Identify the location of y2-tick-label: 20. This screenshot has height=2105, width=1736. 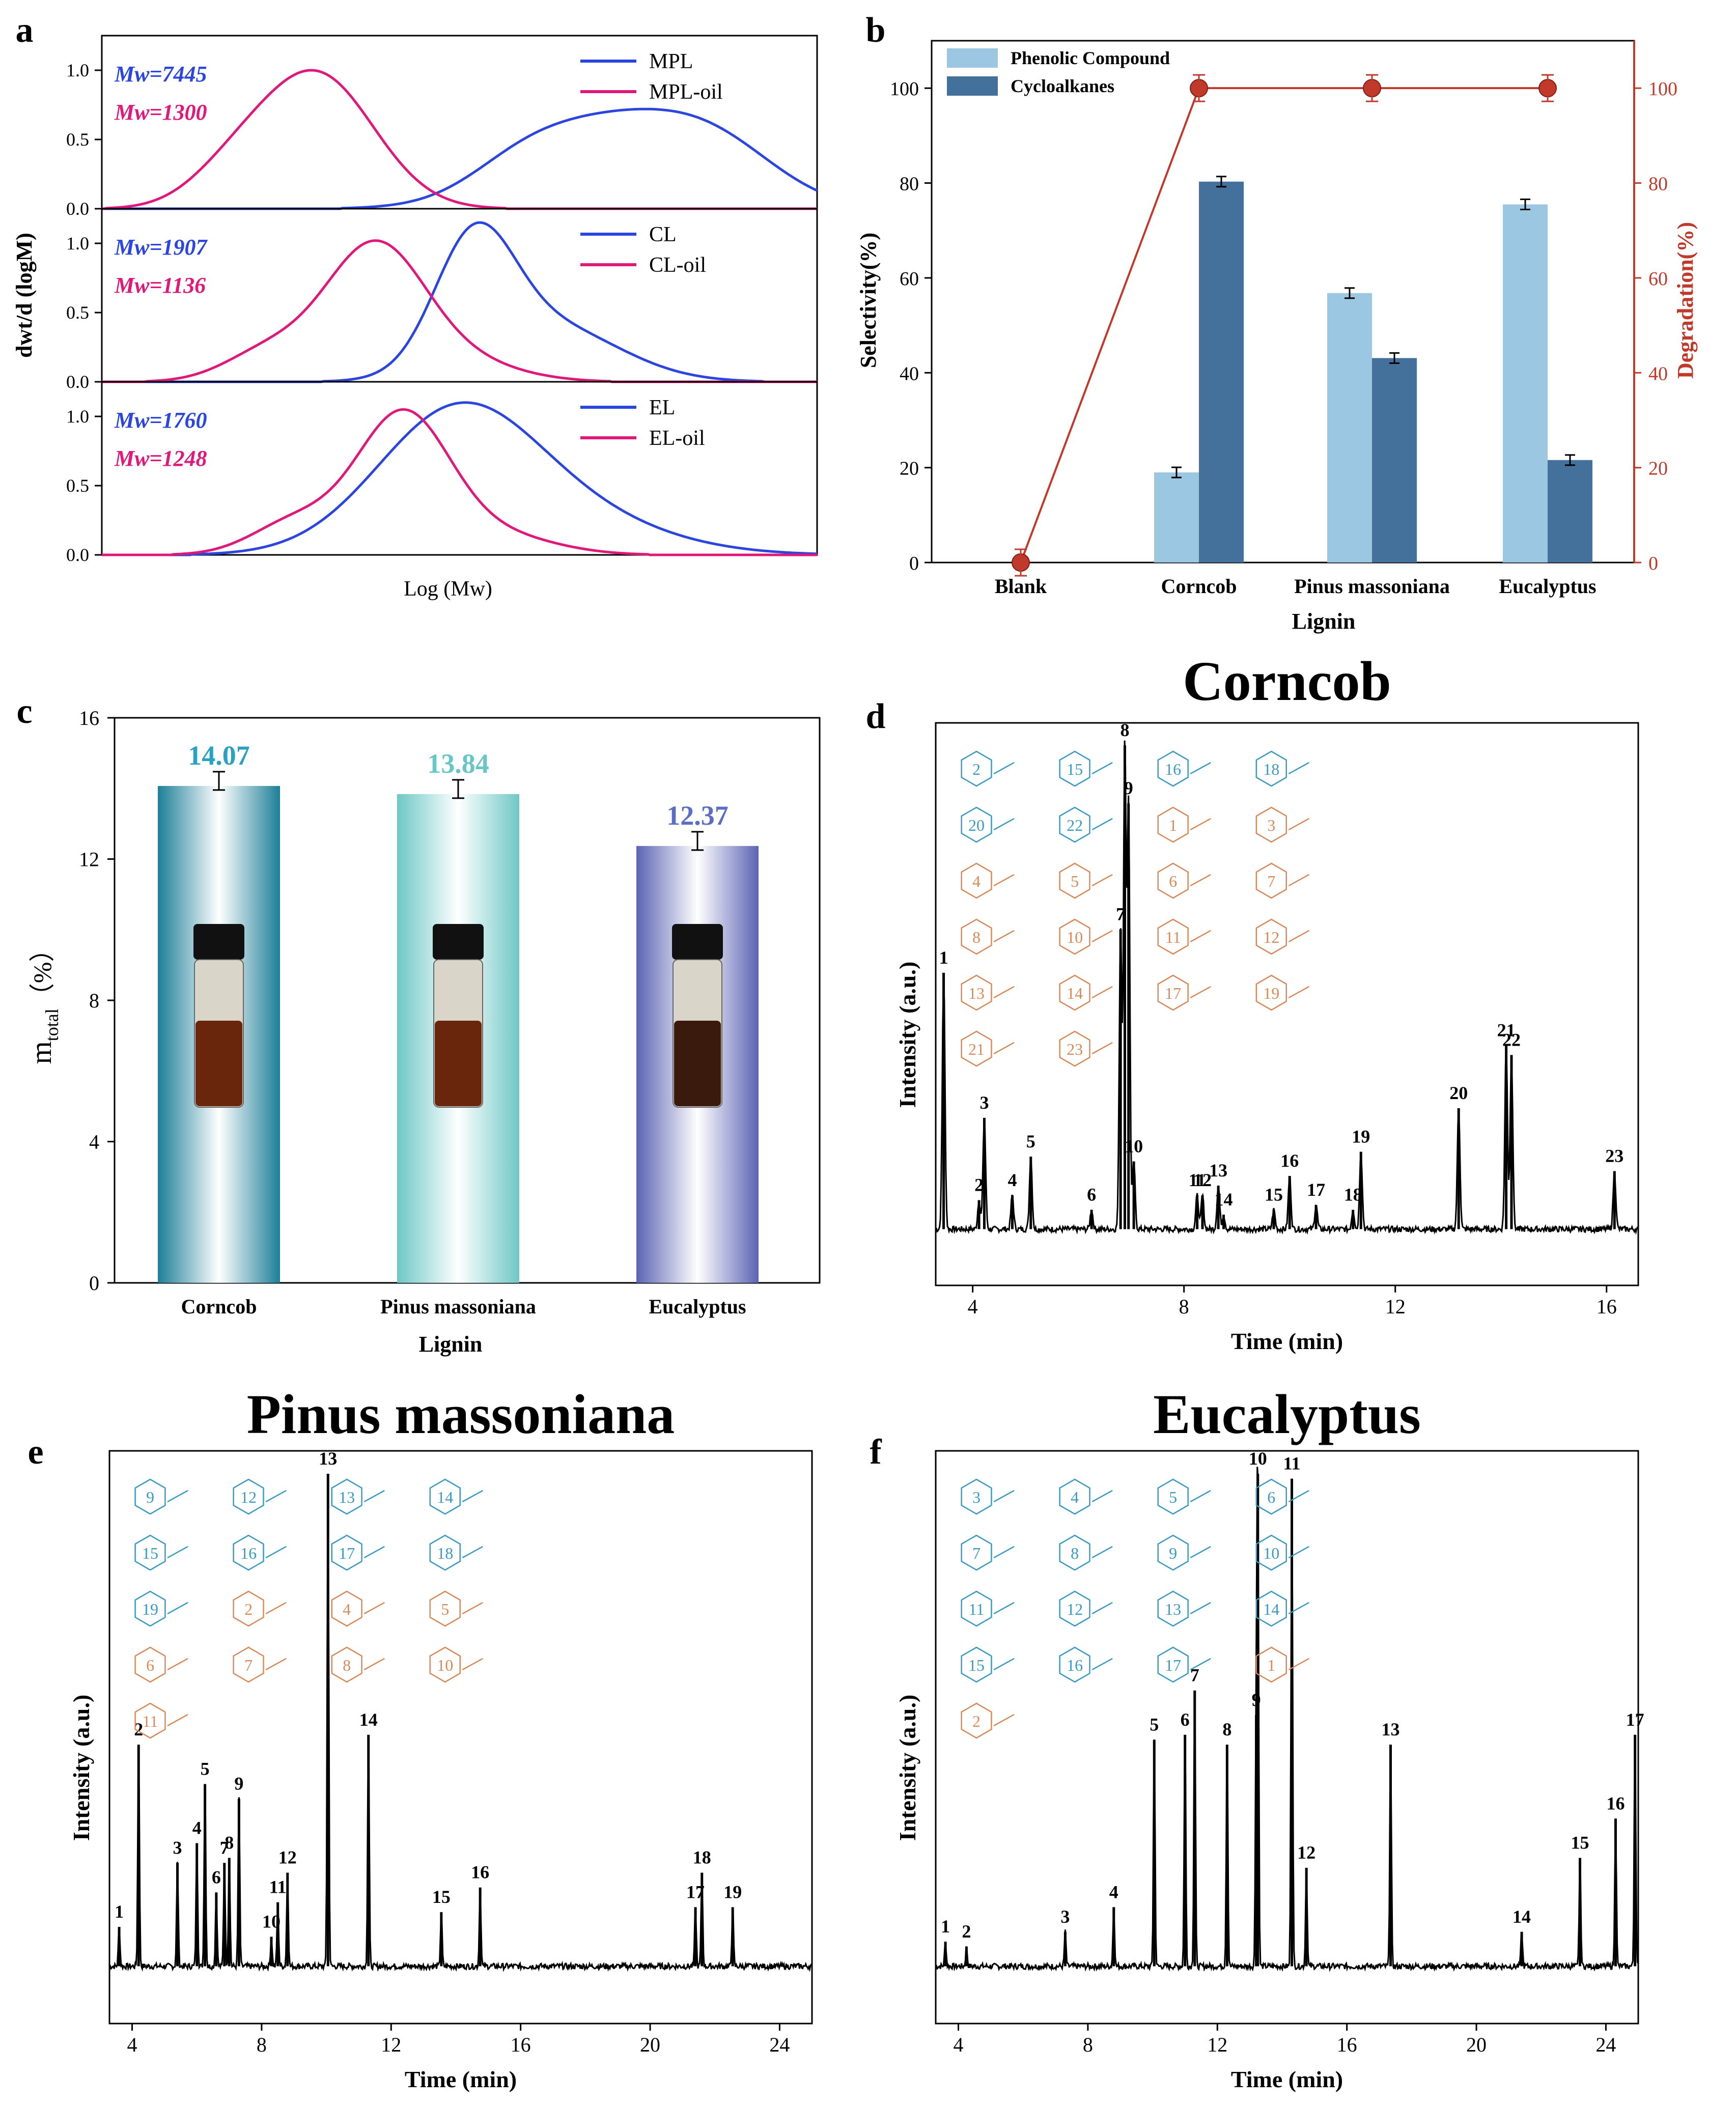
(1658, 469).